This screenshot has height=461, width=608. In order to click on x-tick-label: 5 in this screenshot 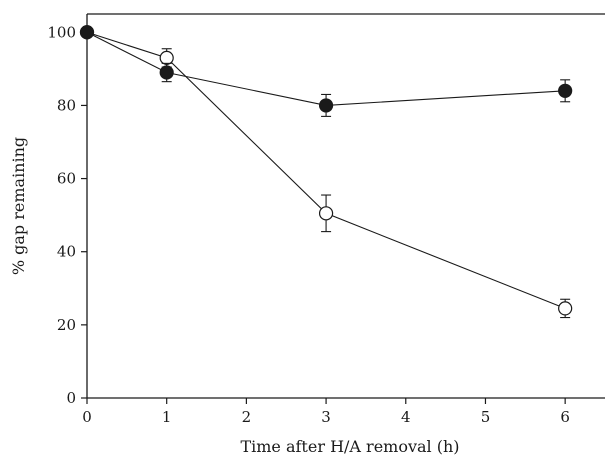, I will do `click(486, 417)`.